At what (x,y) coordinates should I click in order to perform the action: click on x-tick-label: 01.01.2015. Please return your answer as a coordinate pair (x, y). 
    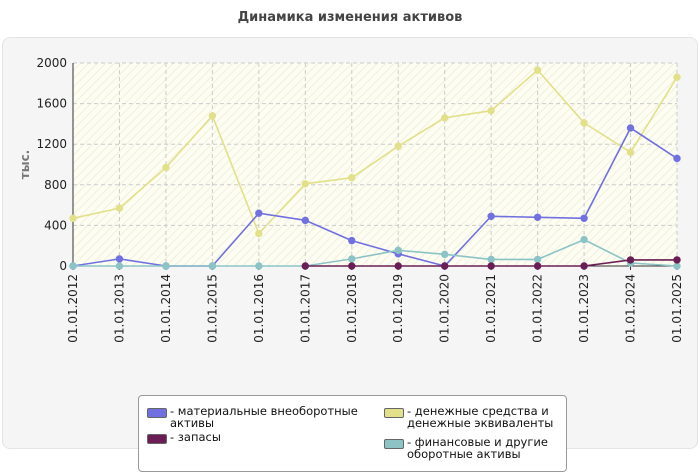
    Looking at the image, I should click on (212, 308).